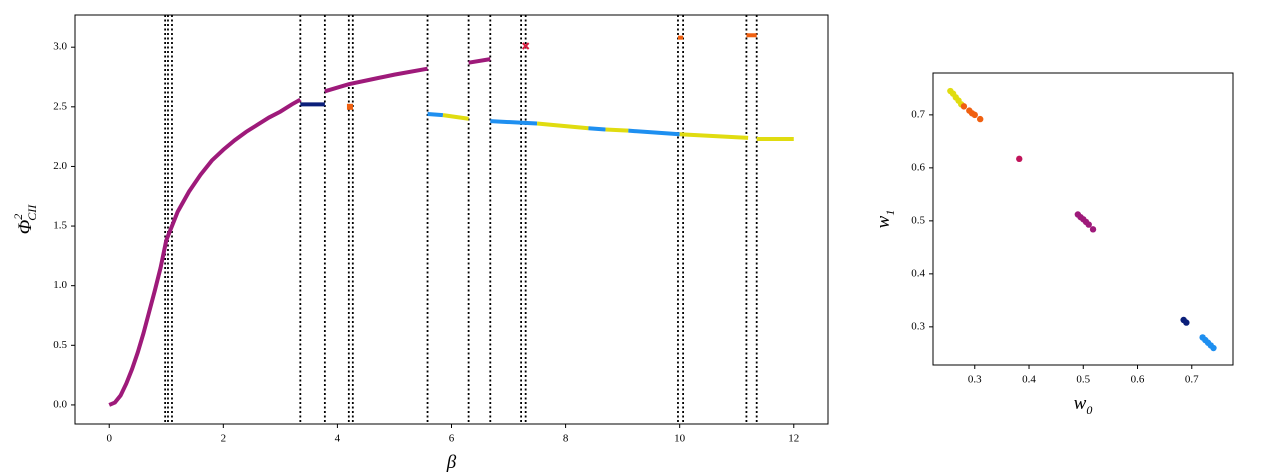 This screenshot has width=1261, height=476. I want to click on x-axis-label-base: w, so click(1080, 403).